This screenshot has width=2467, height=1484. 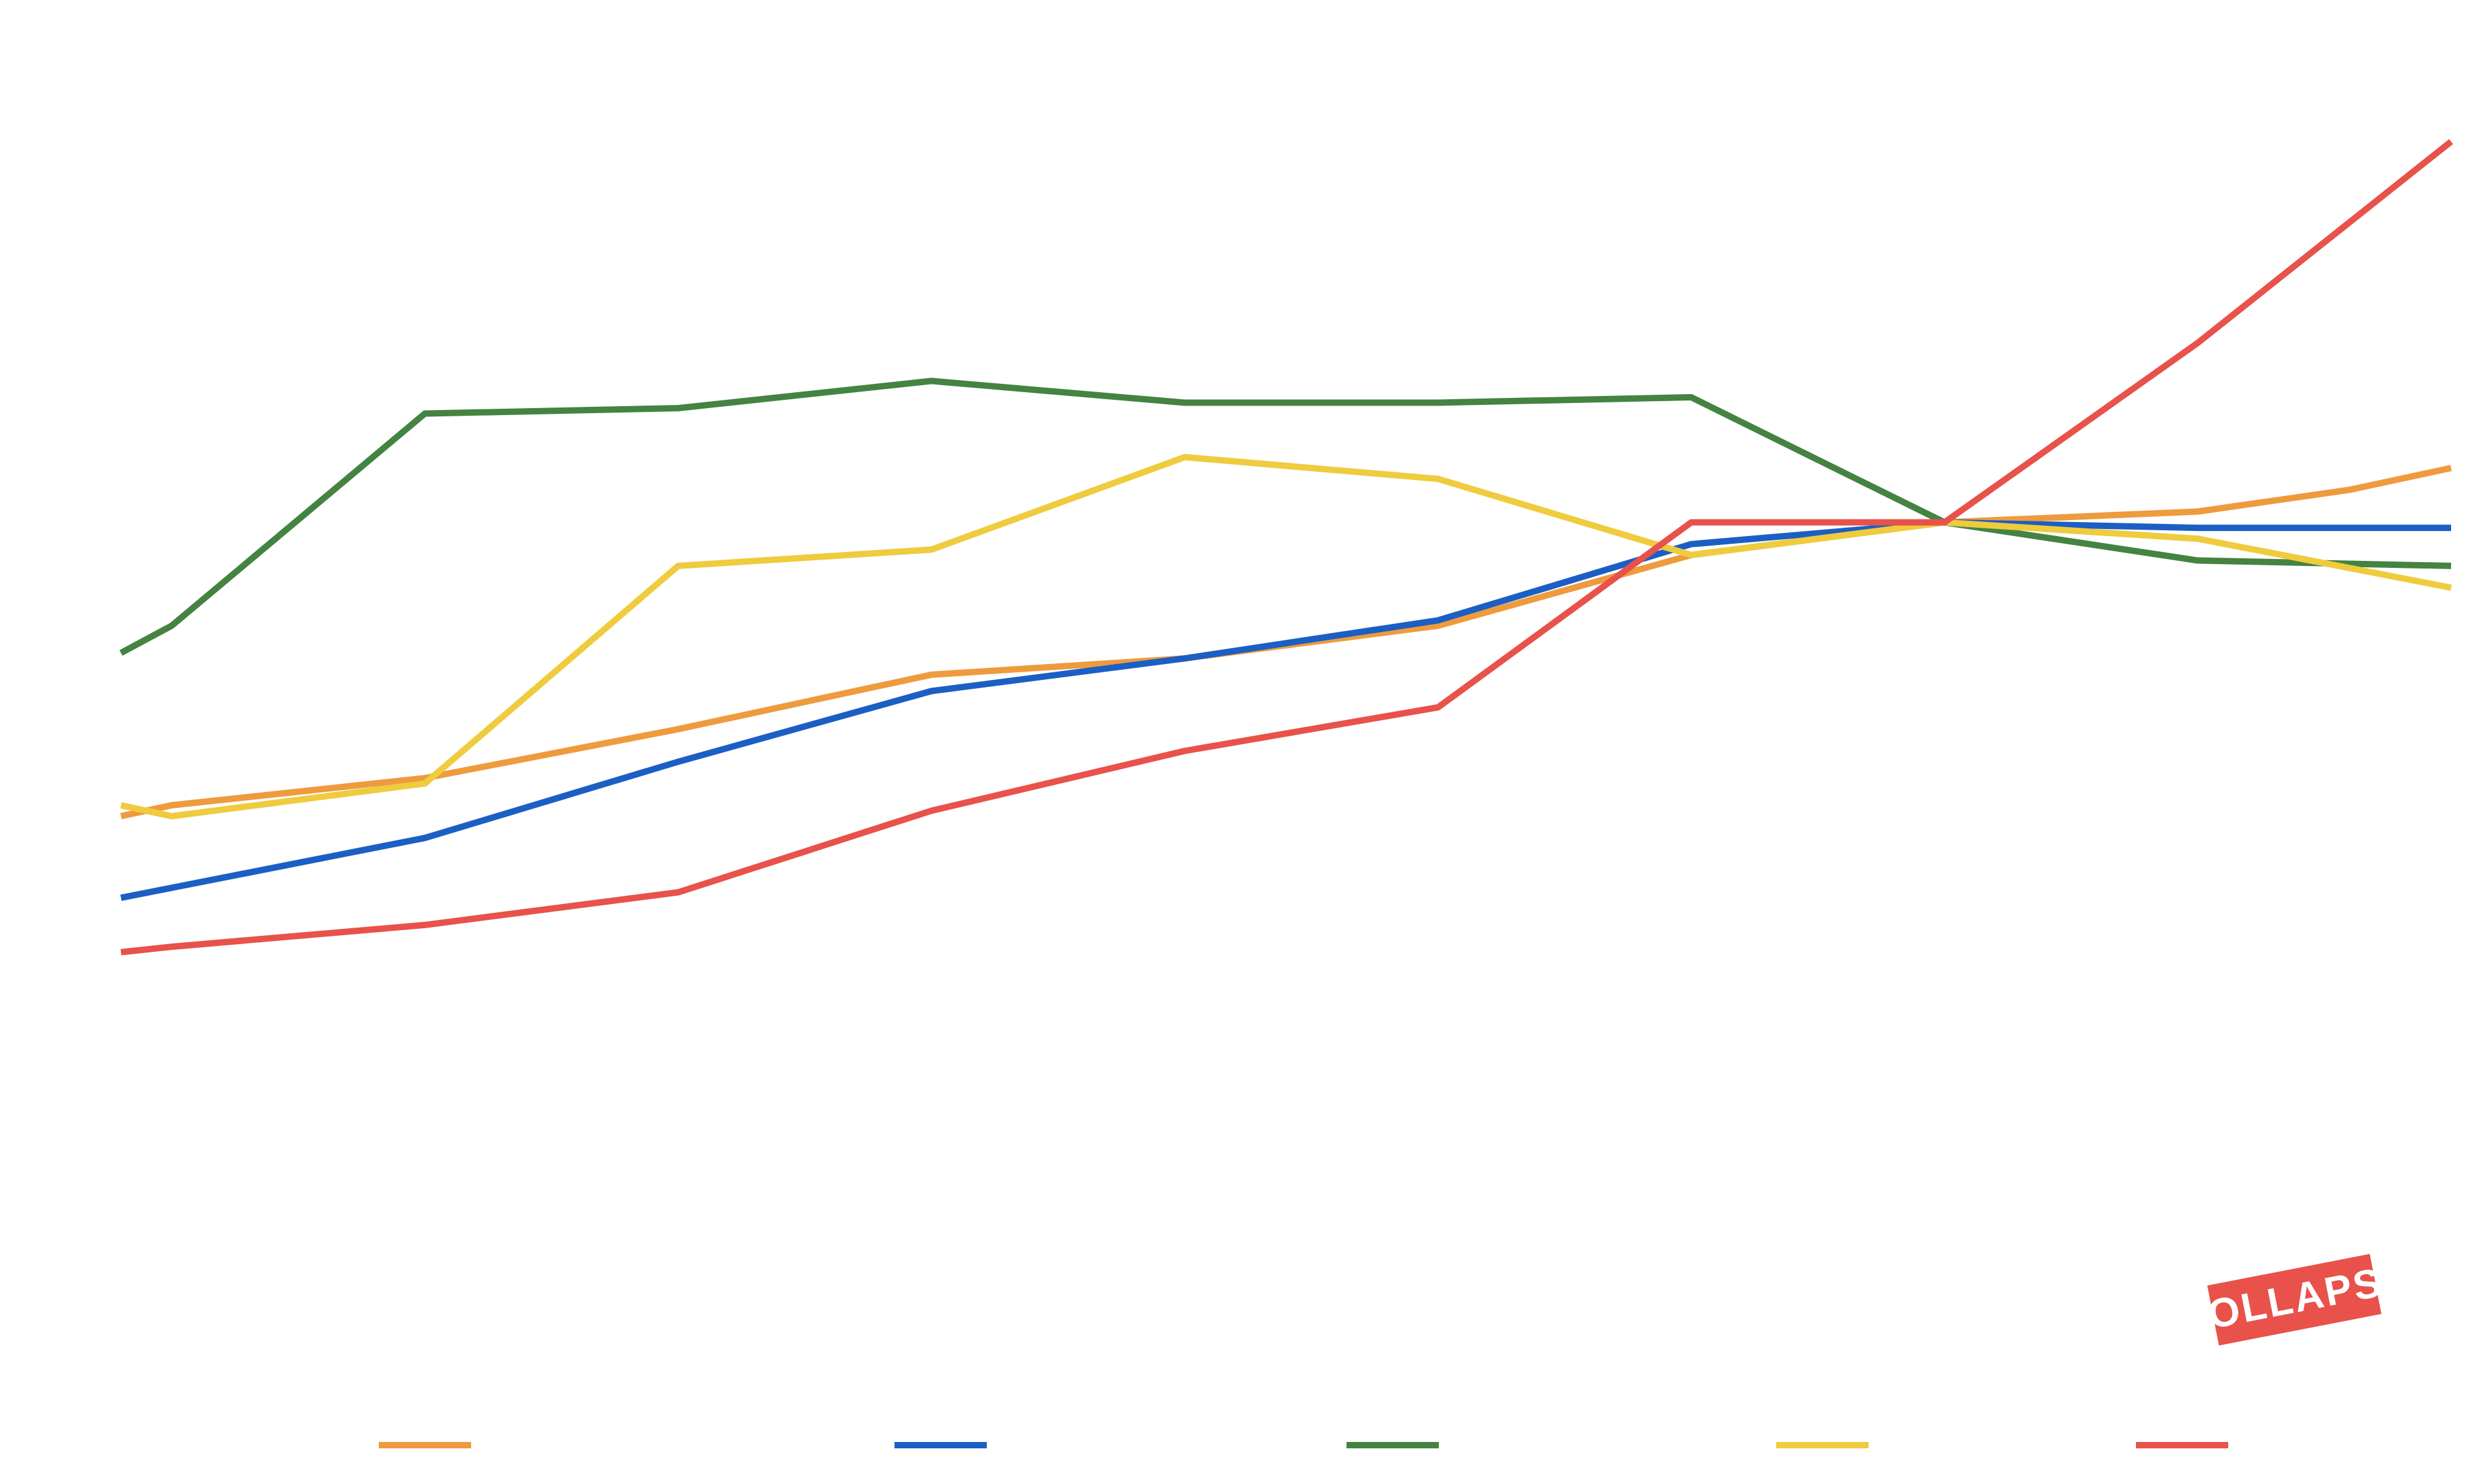 I want to click on collapse-logo: COLLAPSE, so click(x=2294, y=1300).